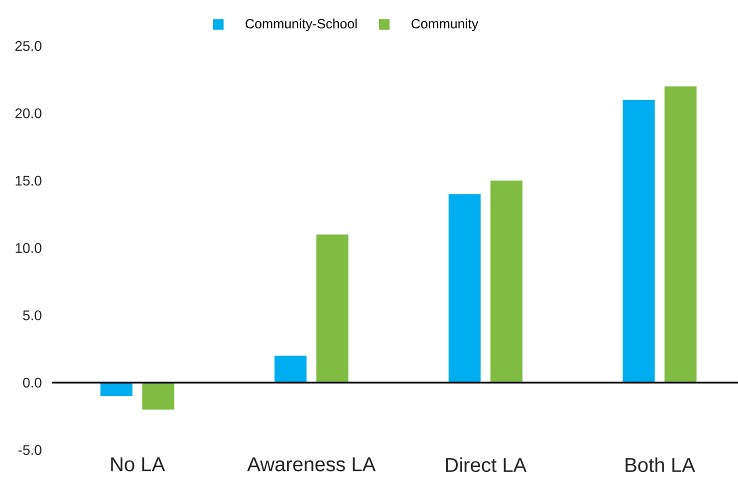 The height and width of the screenshot is (490, 738). I want to click on y-tick-label: 5.0, so click(32, 315).